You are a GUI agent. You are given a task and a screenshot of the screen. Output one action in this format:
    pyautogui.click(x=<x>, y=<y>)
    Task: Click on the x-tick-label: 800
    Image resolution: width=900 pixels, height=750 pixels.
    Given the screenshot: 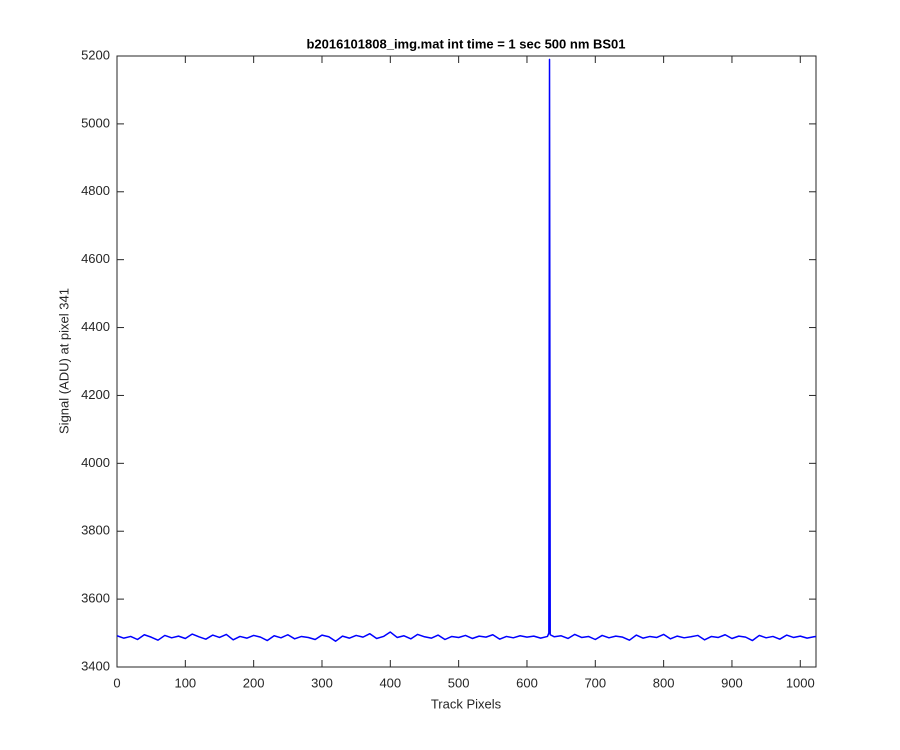 What is the action you would take?
    pyautogui.click(x=664, y=682)
    